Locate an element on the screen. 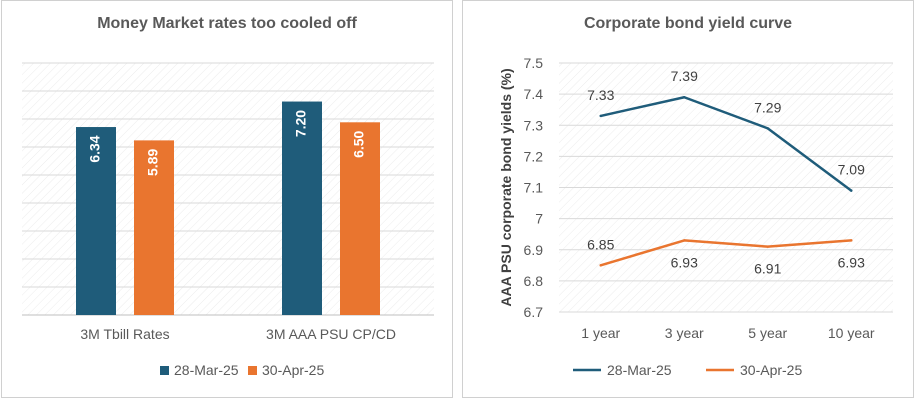 This screenshot has width=915, height=400. x-tick-label: 1 year is located at coordinates (600, 333).